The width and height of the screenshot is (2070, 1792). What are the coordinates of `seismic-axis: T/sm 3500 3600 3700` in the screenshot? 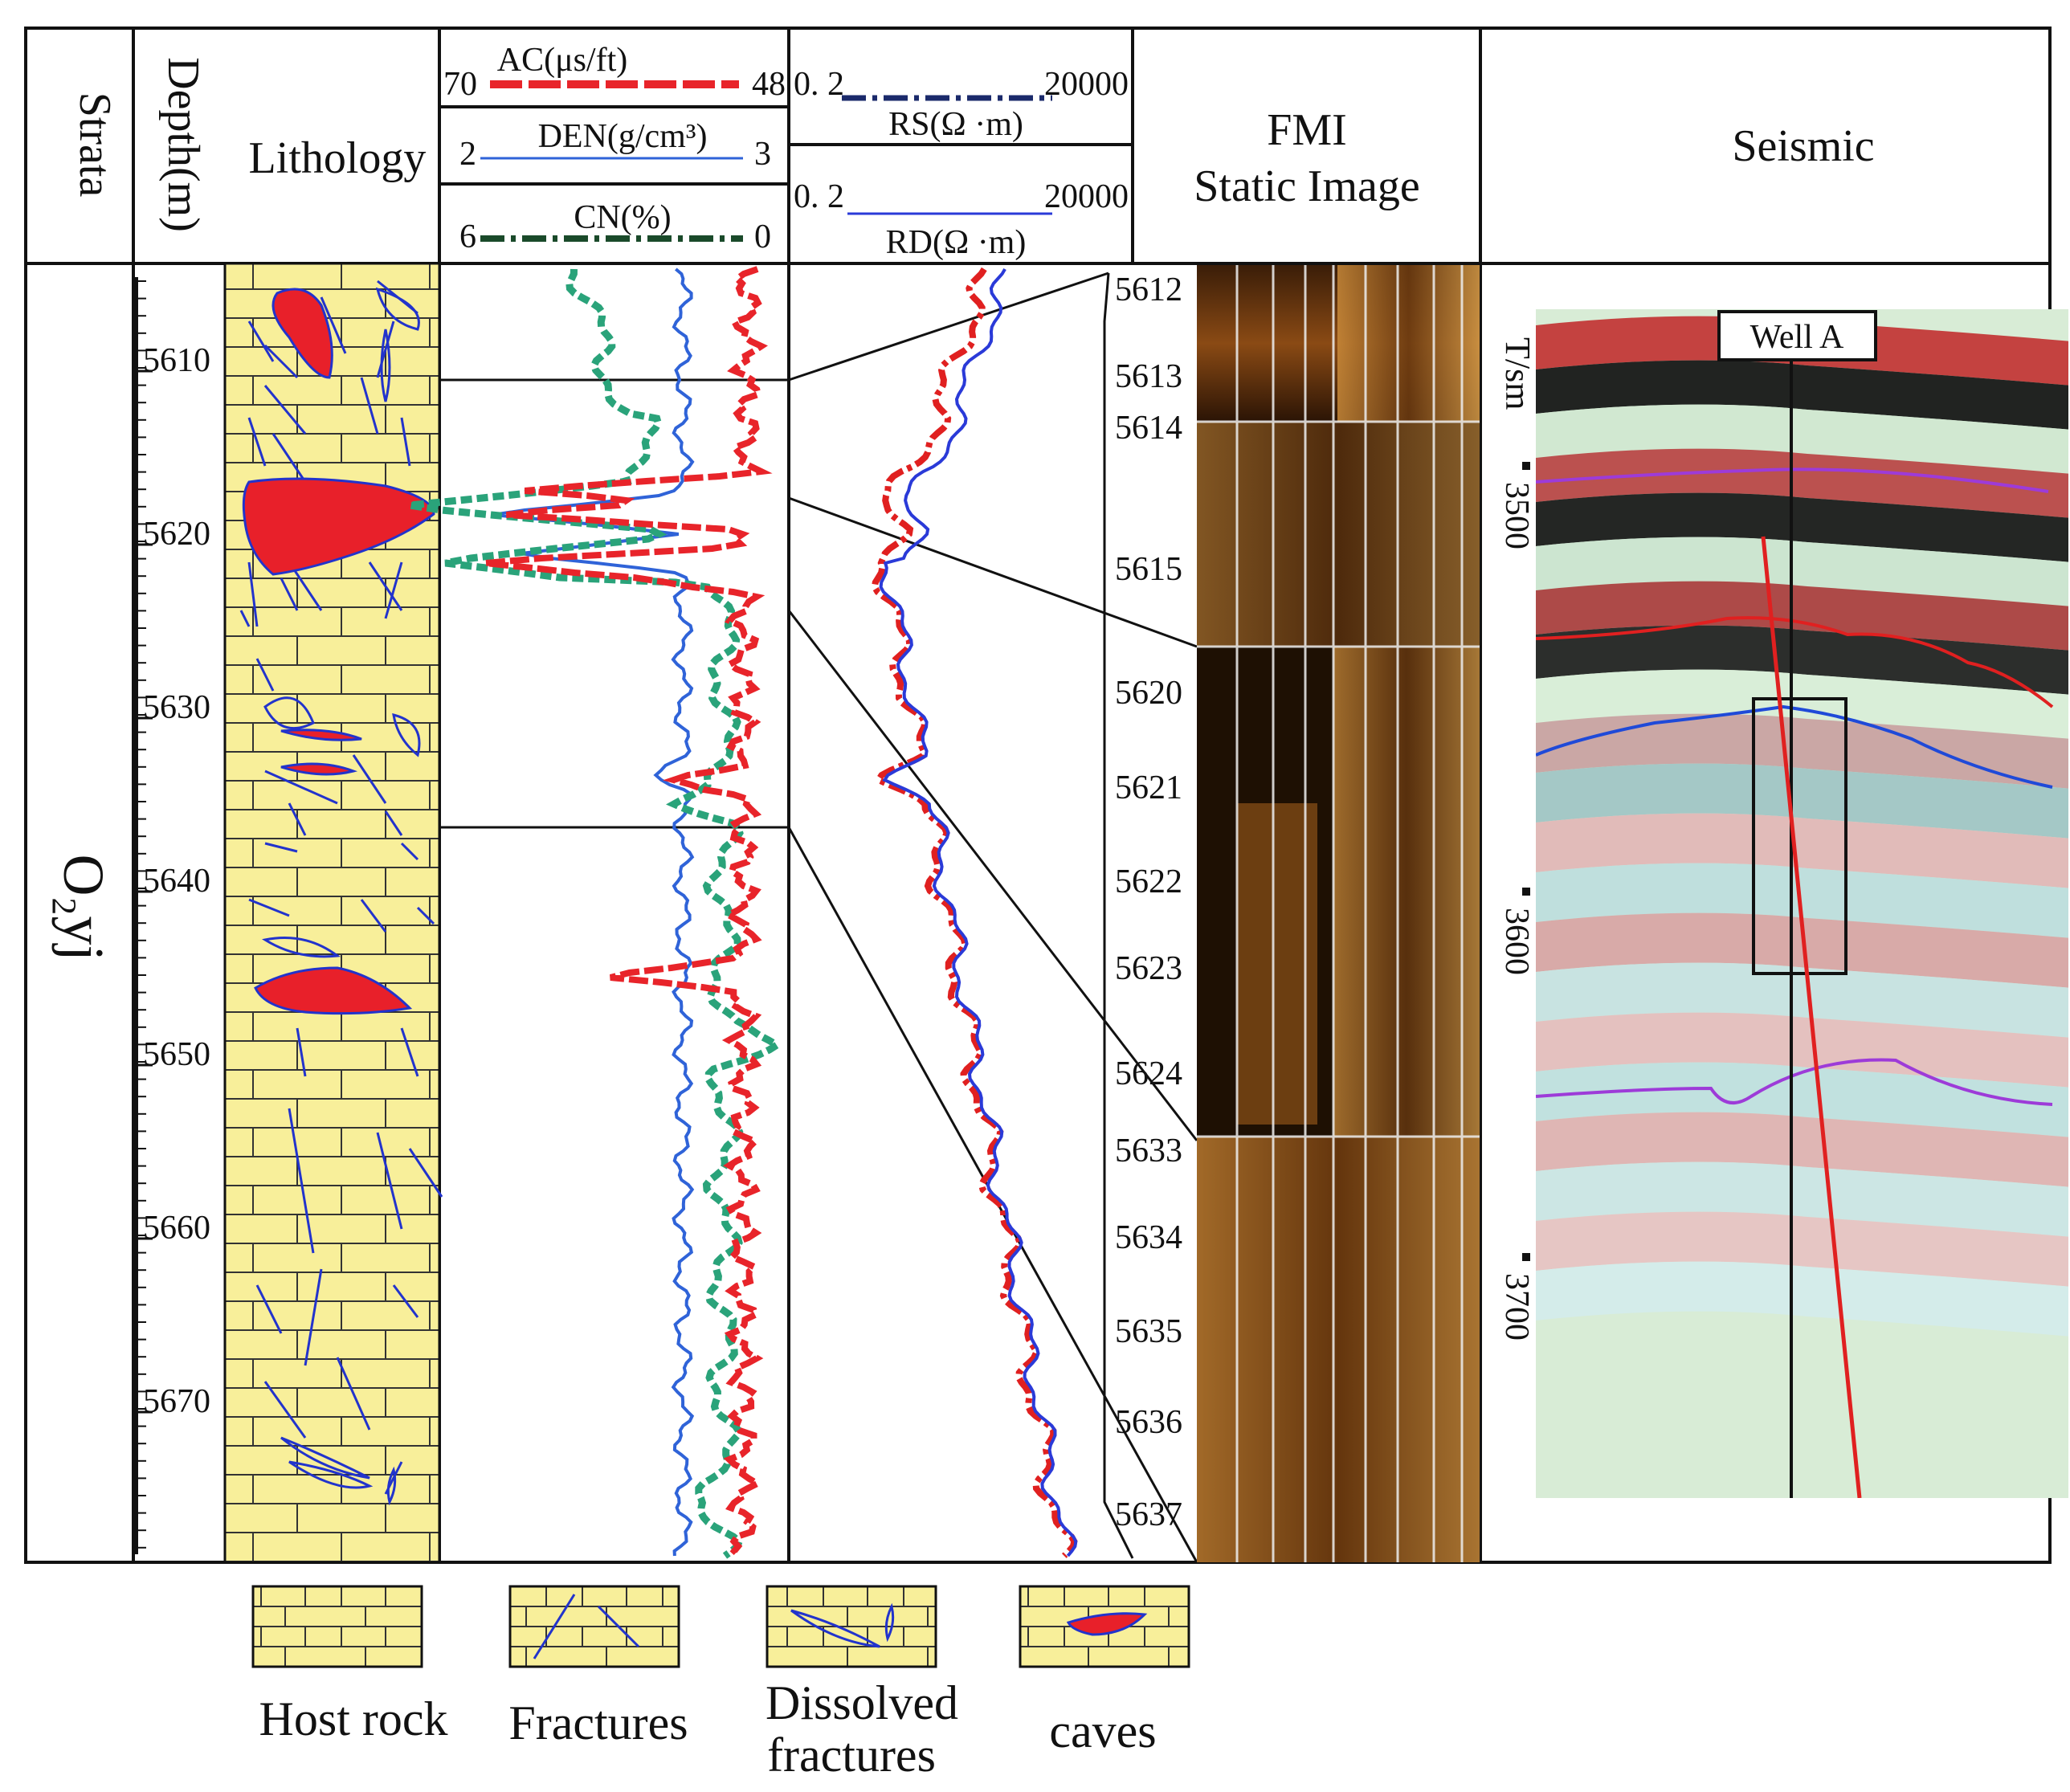 It's located at (1518, 839).